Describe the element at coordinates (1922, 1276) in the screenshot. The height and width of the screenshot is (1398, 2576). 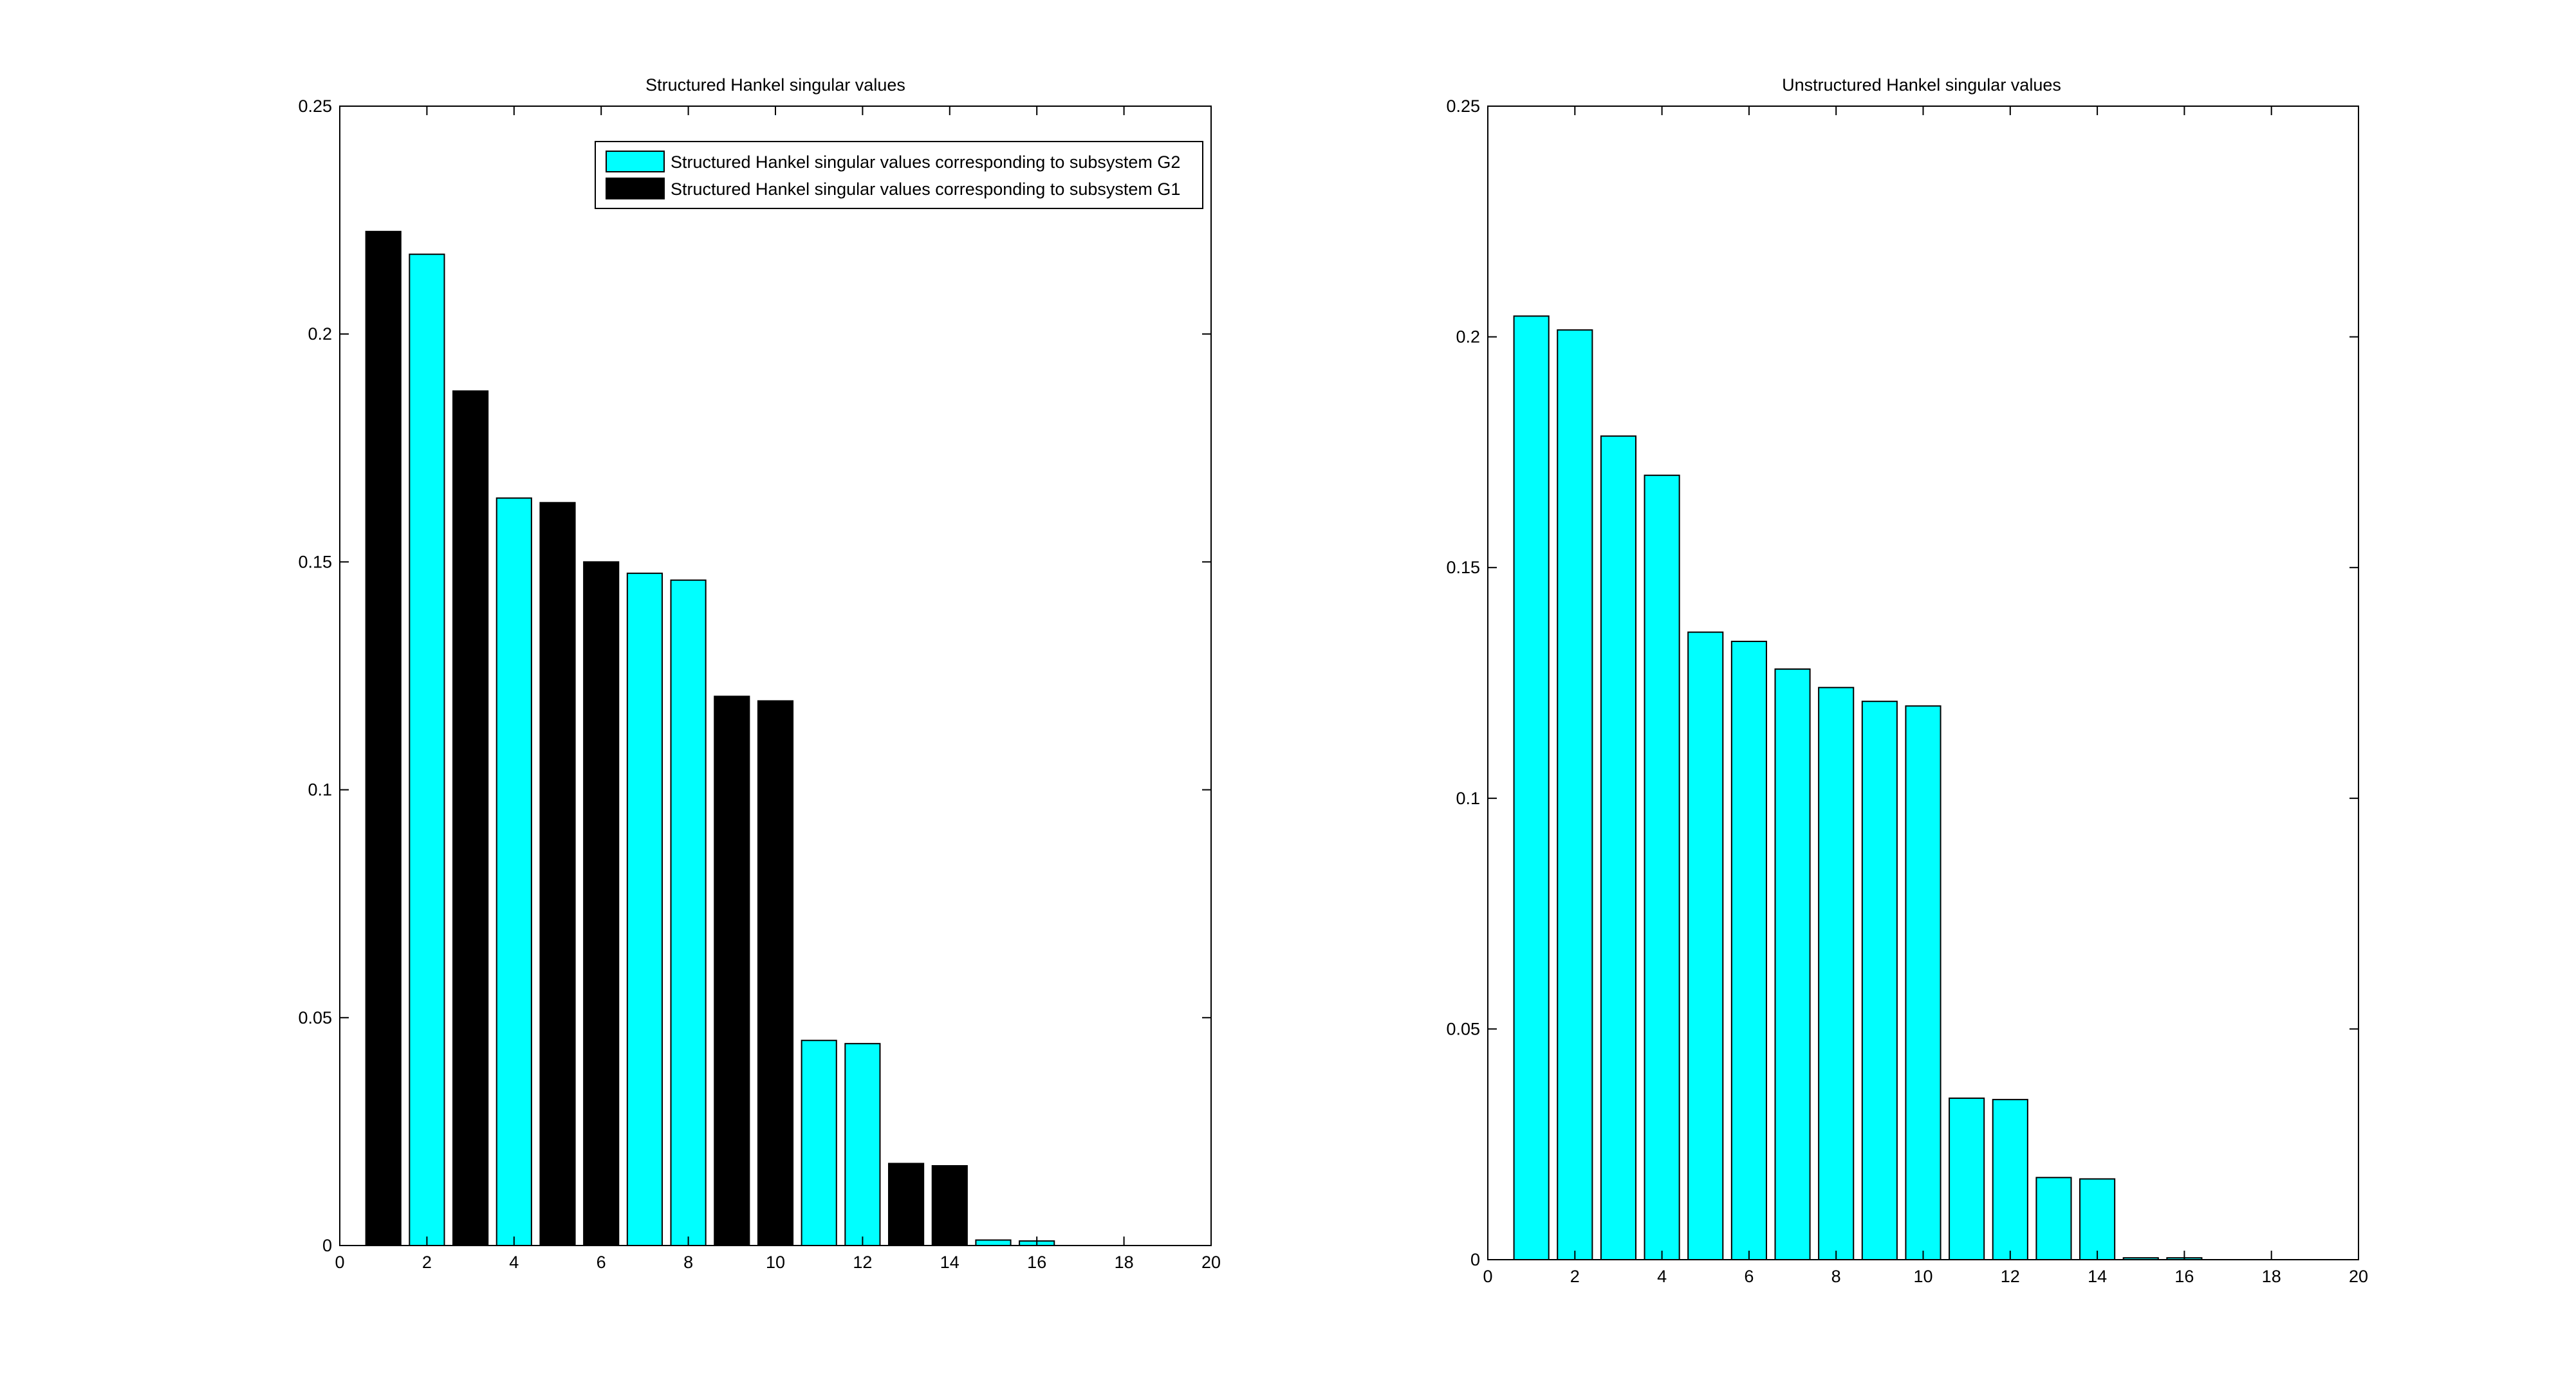
I see `unstructured-x-tick-label: 10` at that location.